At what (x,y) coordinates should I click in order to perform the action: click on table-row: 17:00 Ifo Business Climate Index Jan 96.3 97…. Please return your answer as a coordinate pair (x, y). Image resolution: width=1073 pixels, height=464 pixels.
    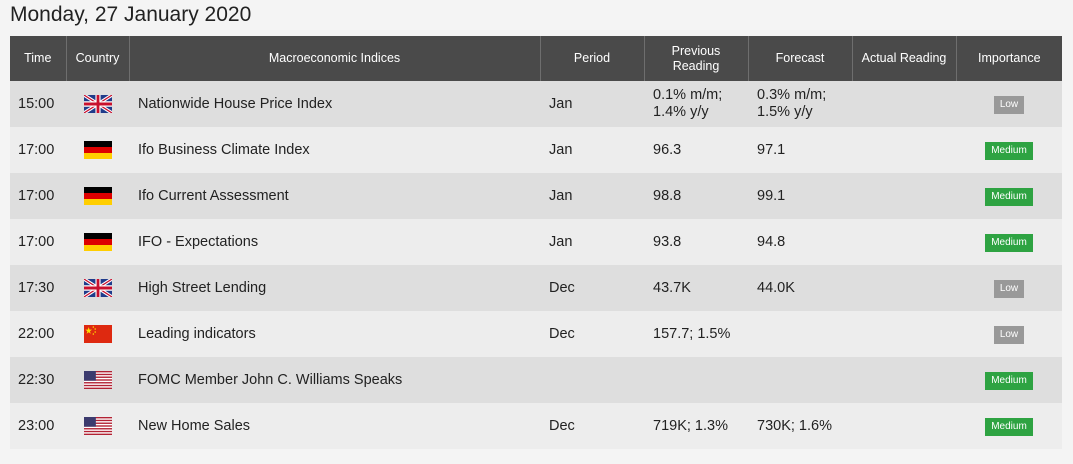
    Looking at the image, I should click on (536, 150).